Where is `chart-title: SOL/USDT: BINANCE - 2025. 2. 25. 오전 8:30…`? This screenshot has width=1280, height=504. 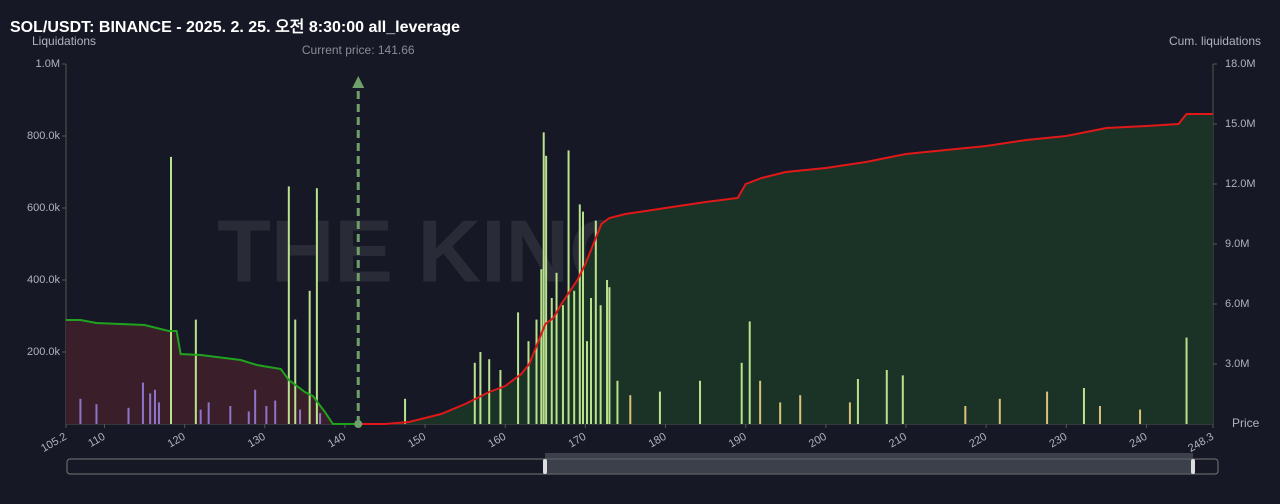 chart-title: SOL/USDT: BINANCE - 2025. 2. 25. 오전 8:30… is located at coordinates (235, 27).